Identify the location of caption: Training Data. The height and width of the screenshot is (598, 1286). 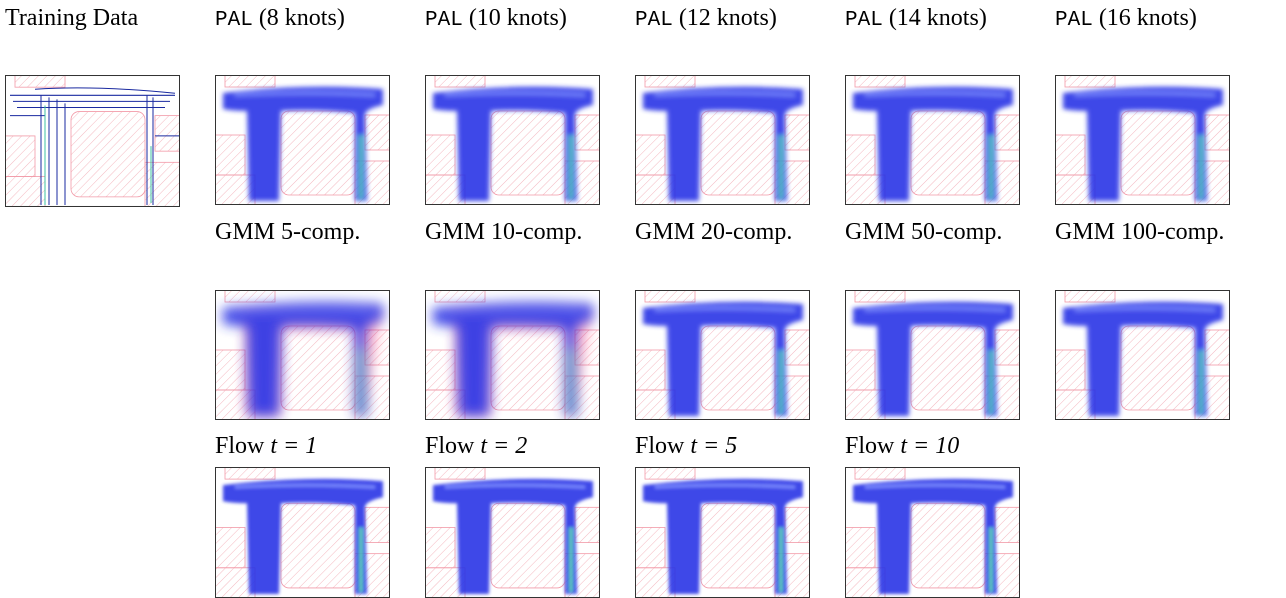
(72, 18).